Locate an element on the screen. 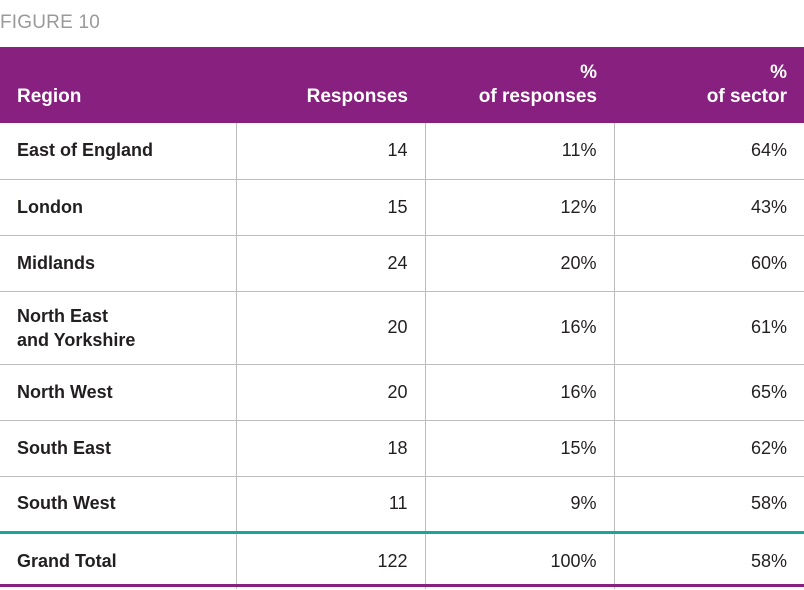  pct-sector-cell: 62% is located at coordinates (708, 447).